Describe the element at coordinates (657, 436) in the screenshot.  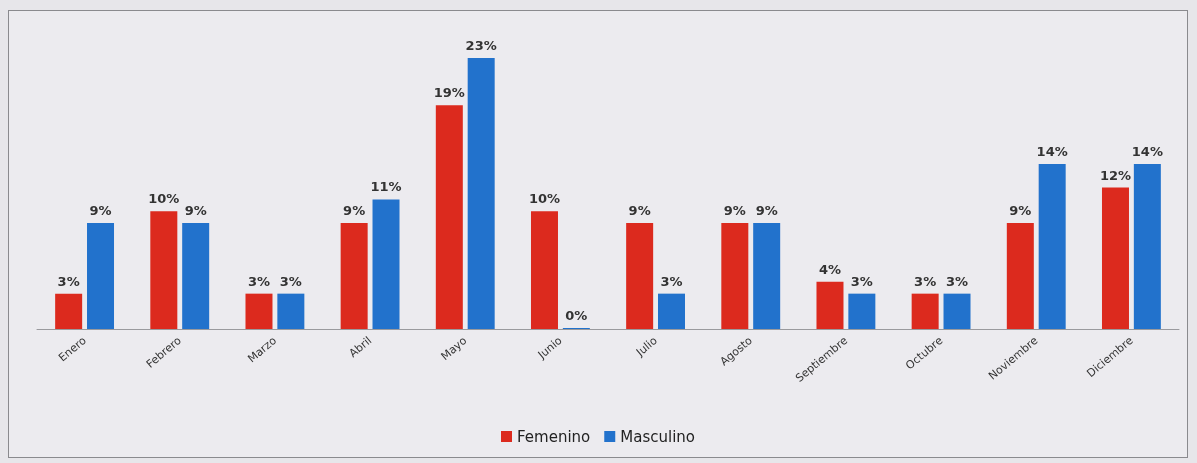
I see `legend-label: Masculino` at that location.